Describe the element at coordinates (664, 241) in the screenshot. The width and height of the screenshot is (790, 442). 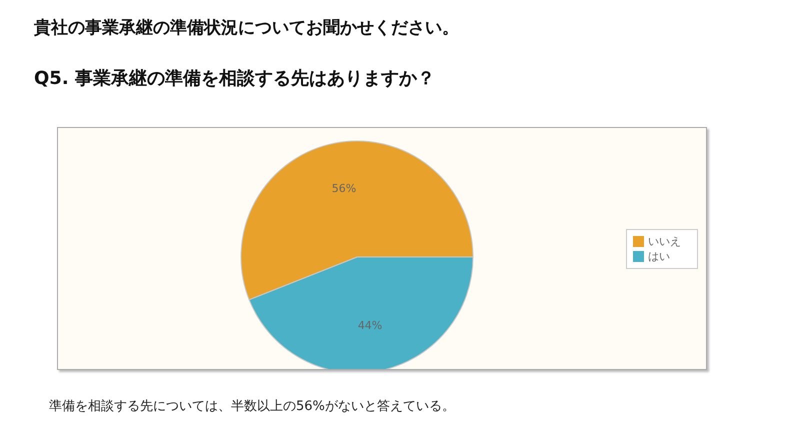
I see `legend-label: いいえ` at that location.